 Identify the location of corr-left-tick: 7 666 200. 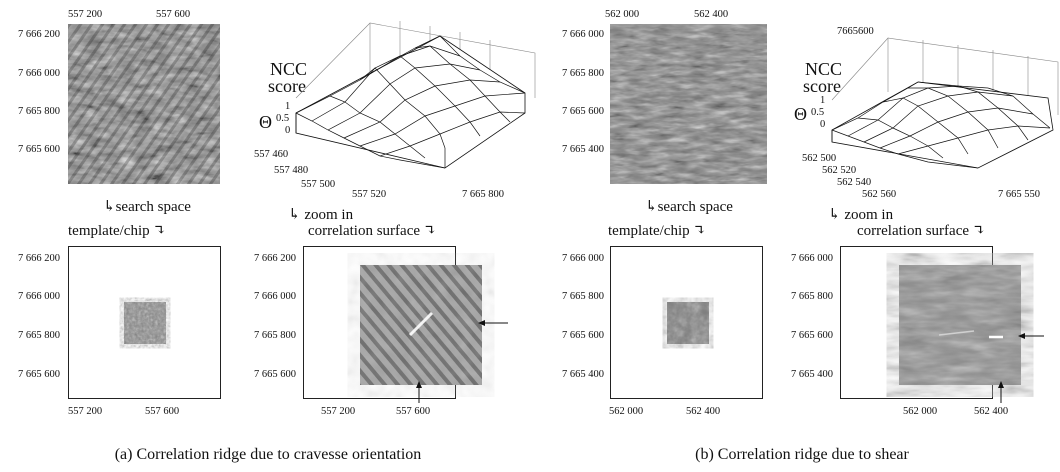
(275, 258).